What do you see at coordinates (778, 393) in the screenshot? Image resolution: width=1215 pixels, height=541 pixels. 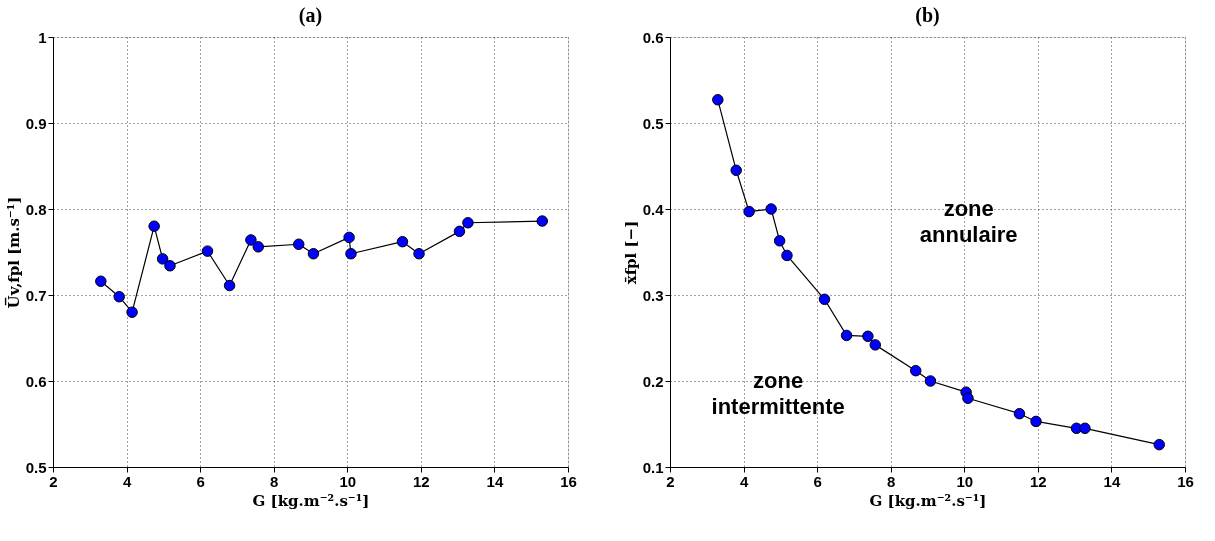 I see `annotation: zone intermittente` at bounding box center [778, 393].